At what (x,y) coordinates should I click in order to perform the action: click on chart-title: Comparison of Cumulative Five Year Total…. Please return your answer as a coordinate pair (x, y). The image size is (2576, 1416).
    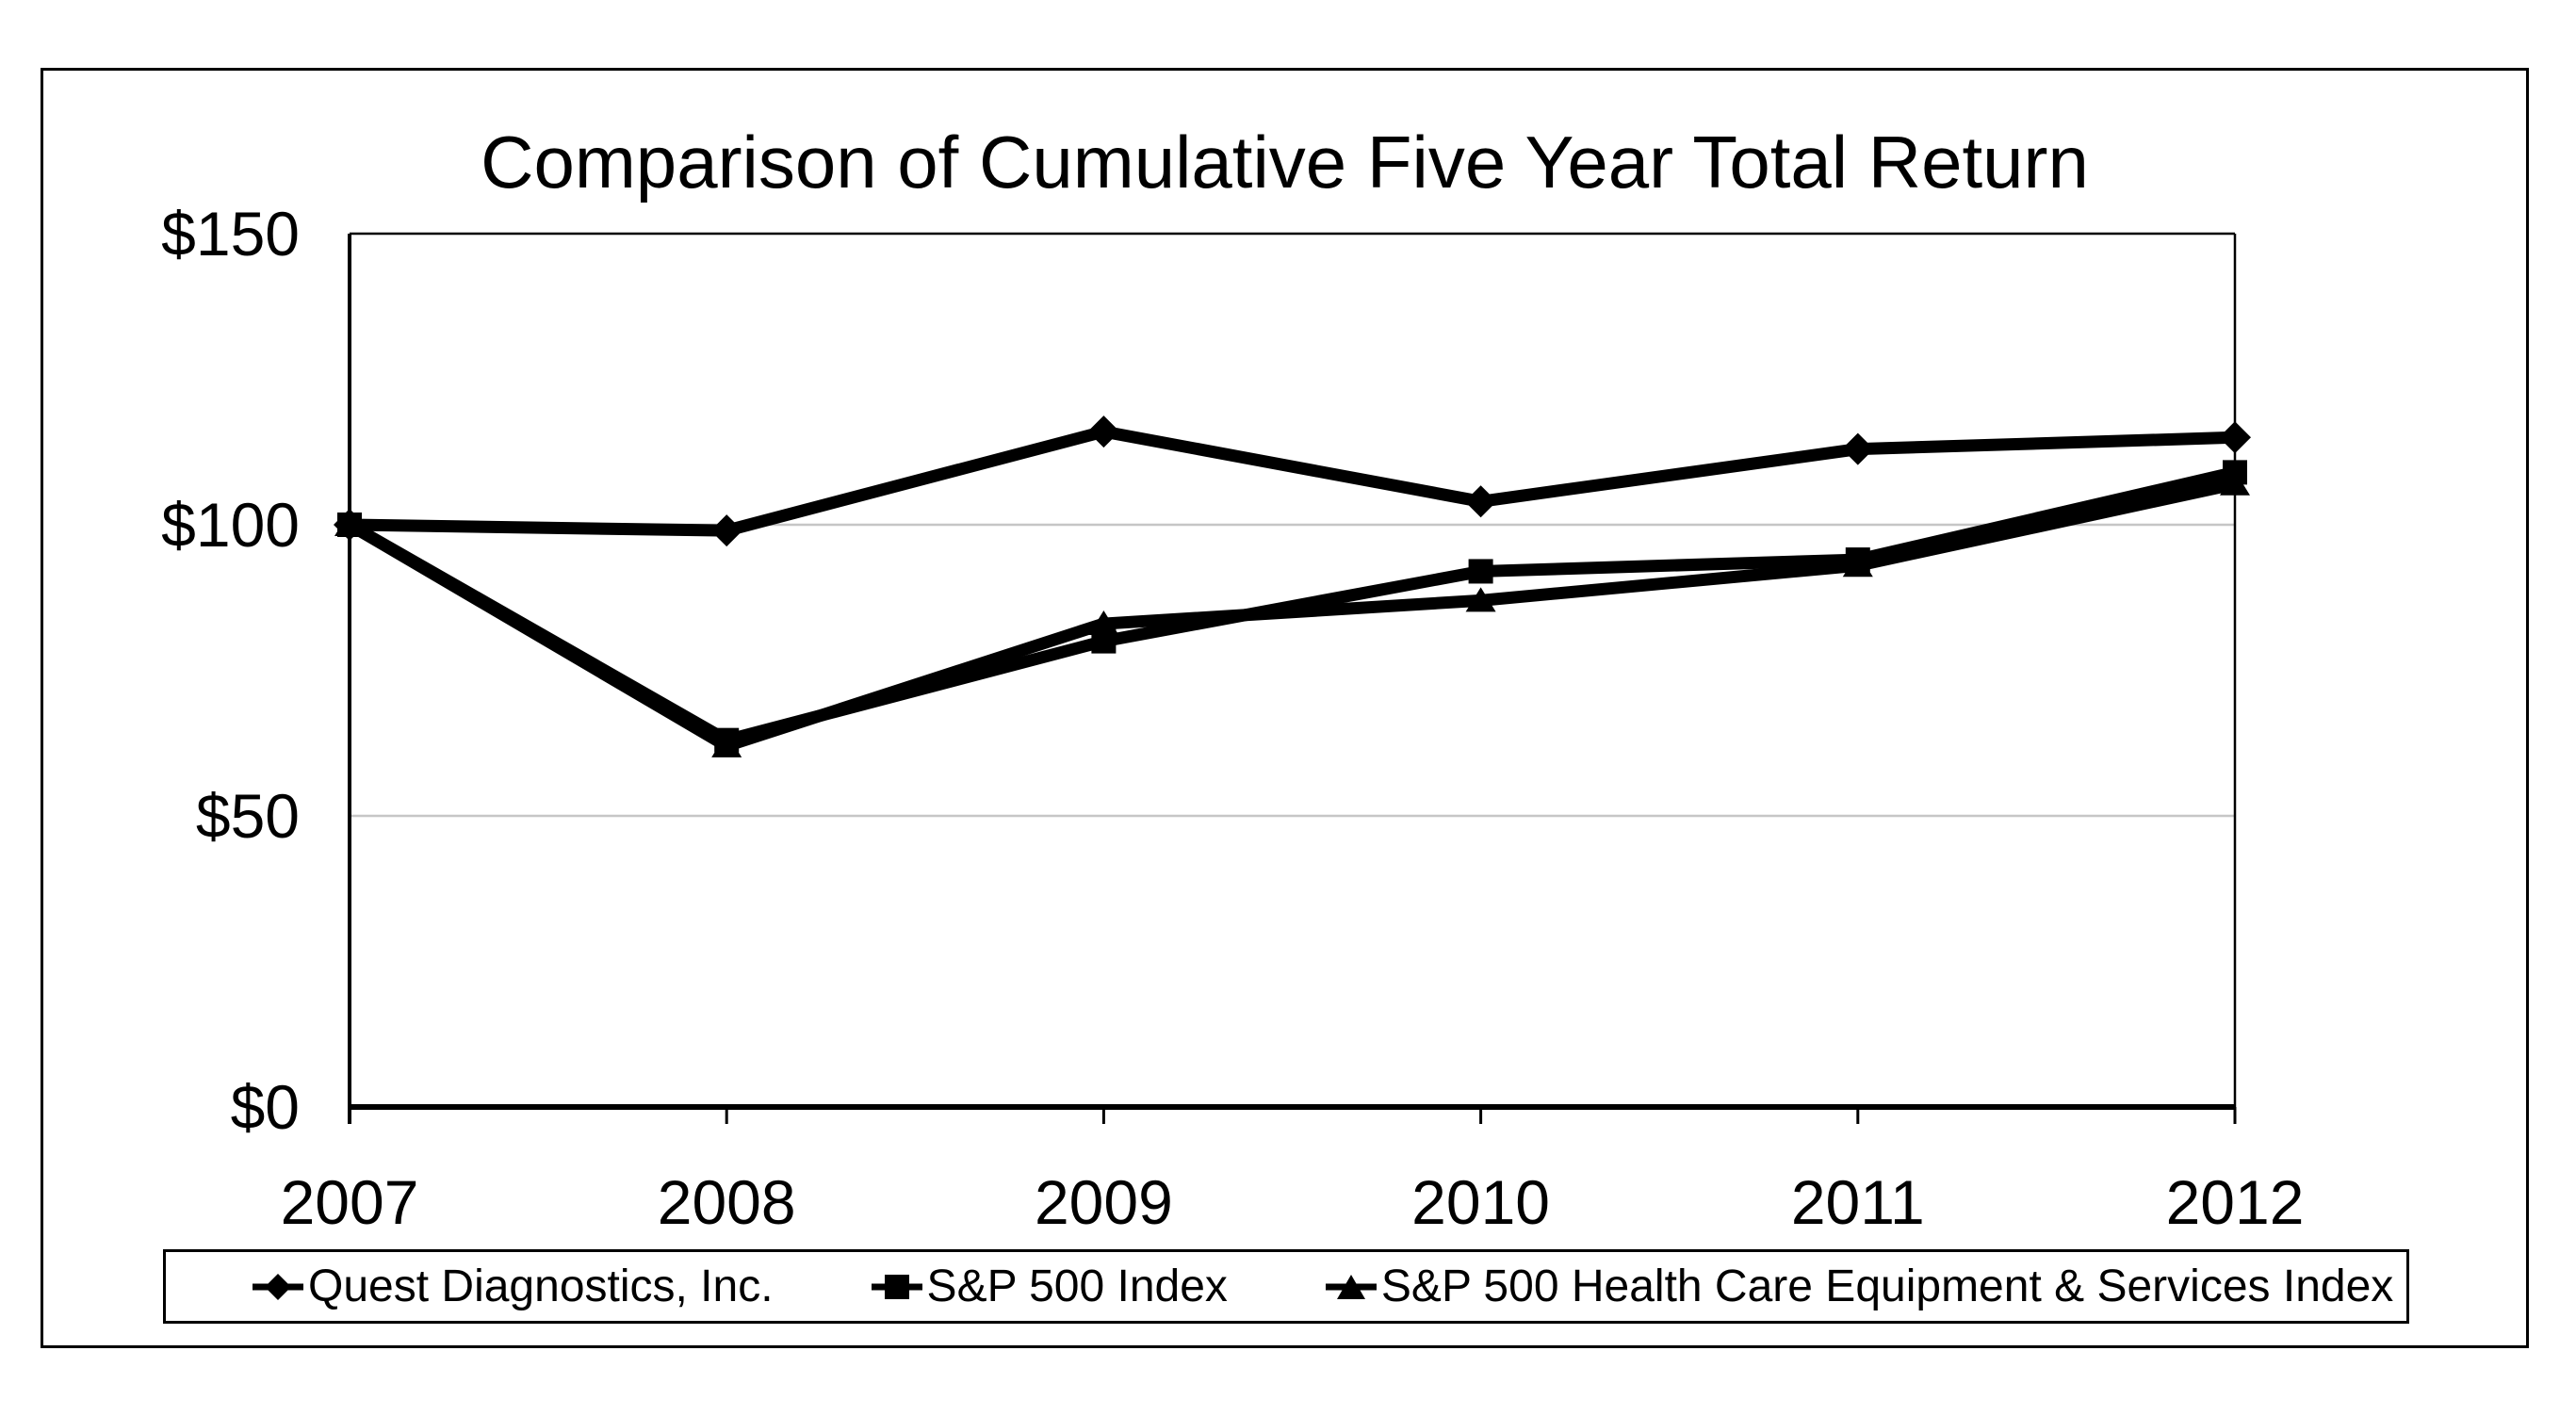
    Looking at the image, I should click on (1285, 162).